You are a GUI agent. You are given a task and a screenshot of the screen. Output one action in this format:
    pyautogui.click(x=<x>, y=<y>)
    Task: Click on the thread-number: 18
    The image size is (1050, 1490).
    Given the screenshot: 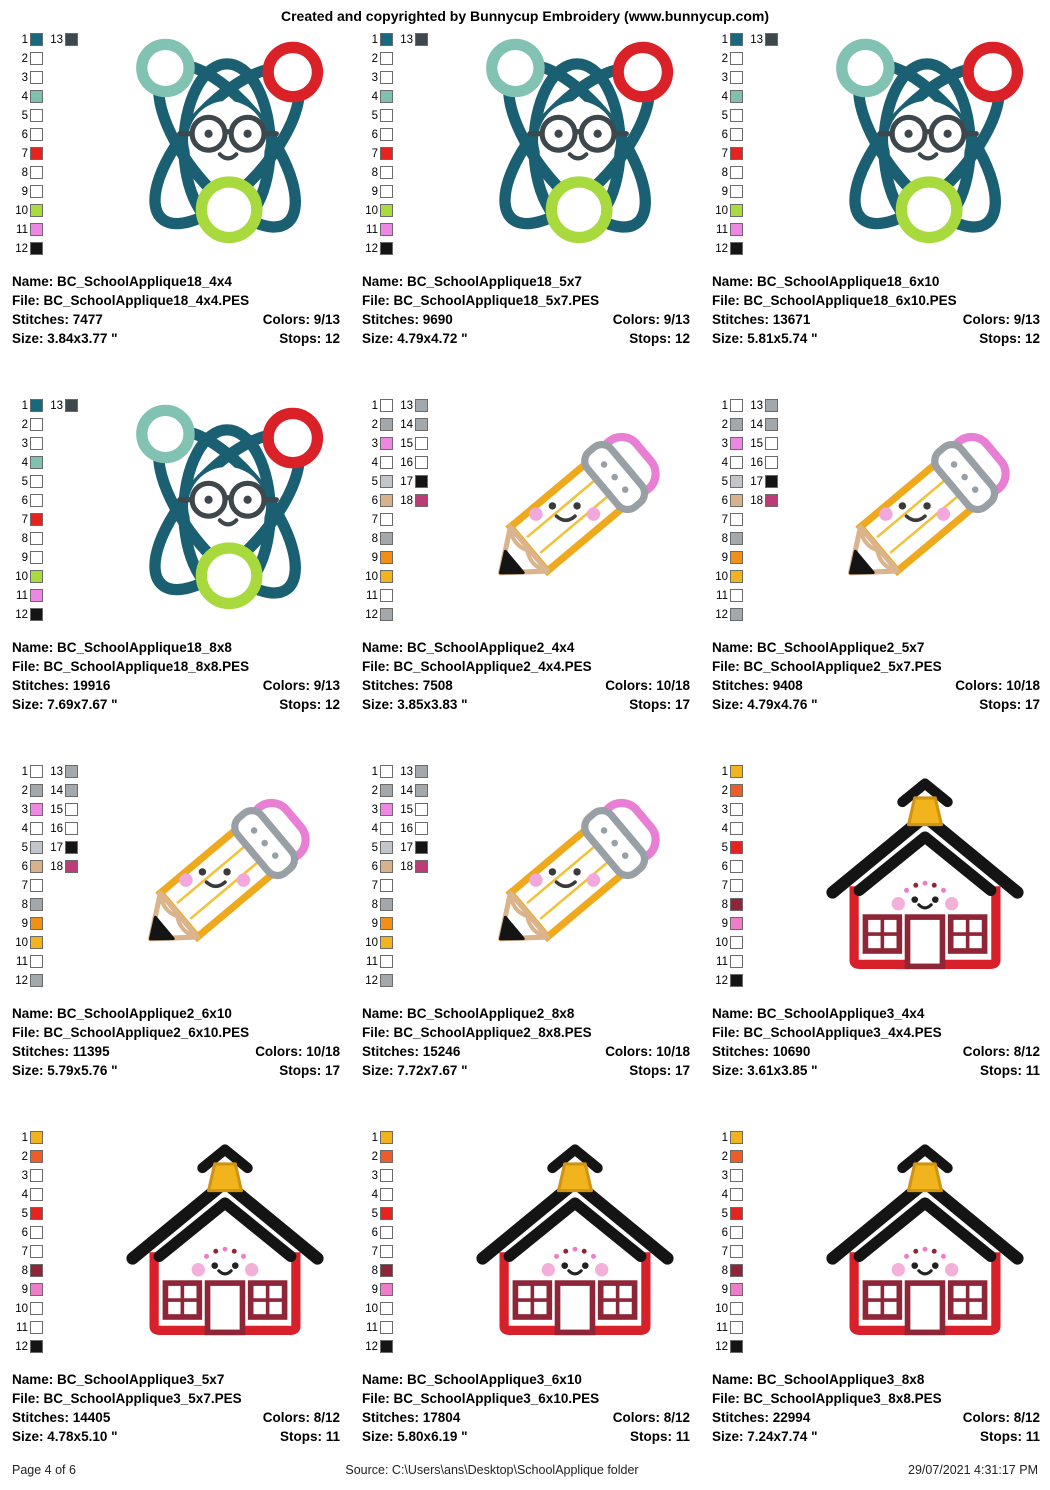 What is the action you would take?
    pyautogui.click(x=406, y=500)
    